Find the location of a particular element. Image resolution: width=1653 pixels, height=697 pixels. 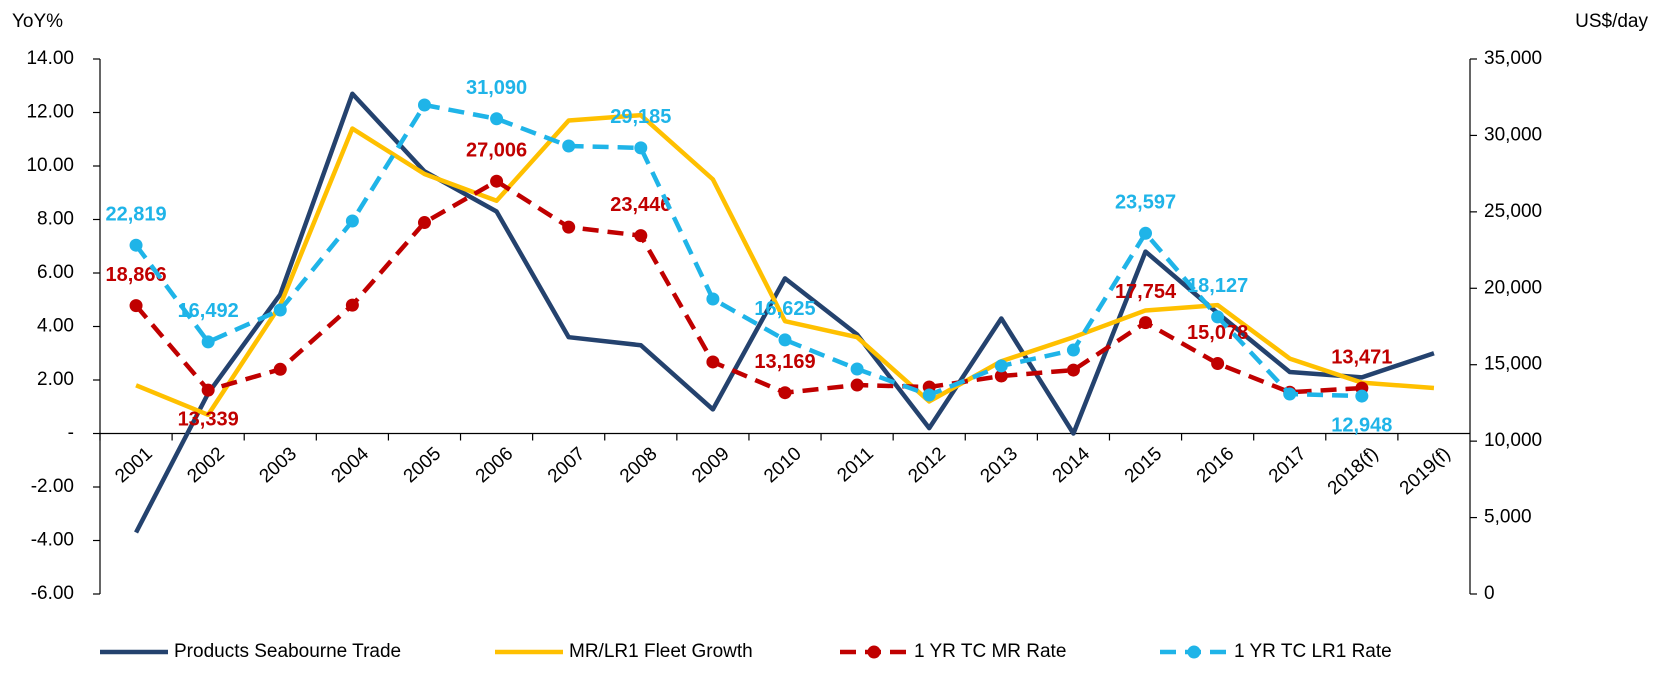

y2-tick-label: 5,000 is located at coordinates (1508, 517).